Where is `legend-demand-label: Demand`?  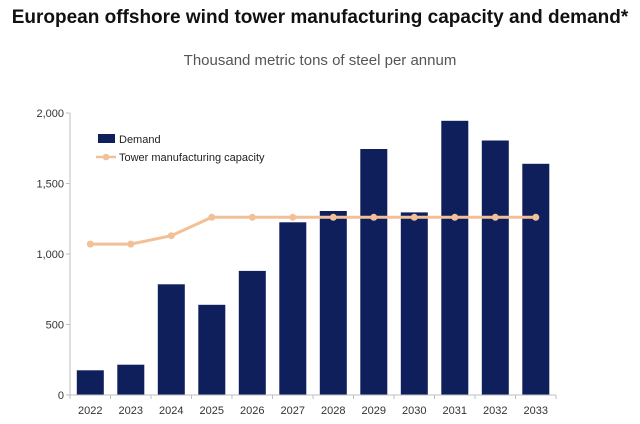
legend-demand-label: Demand is located at coordinates (140, 140).